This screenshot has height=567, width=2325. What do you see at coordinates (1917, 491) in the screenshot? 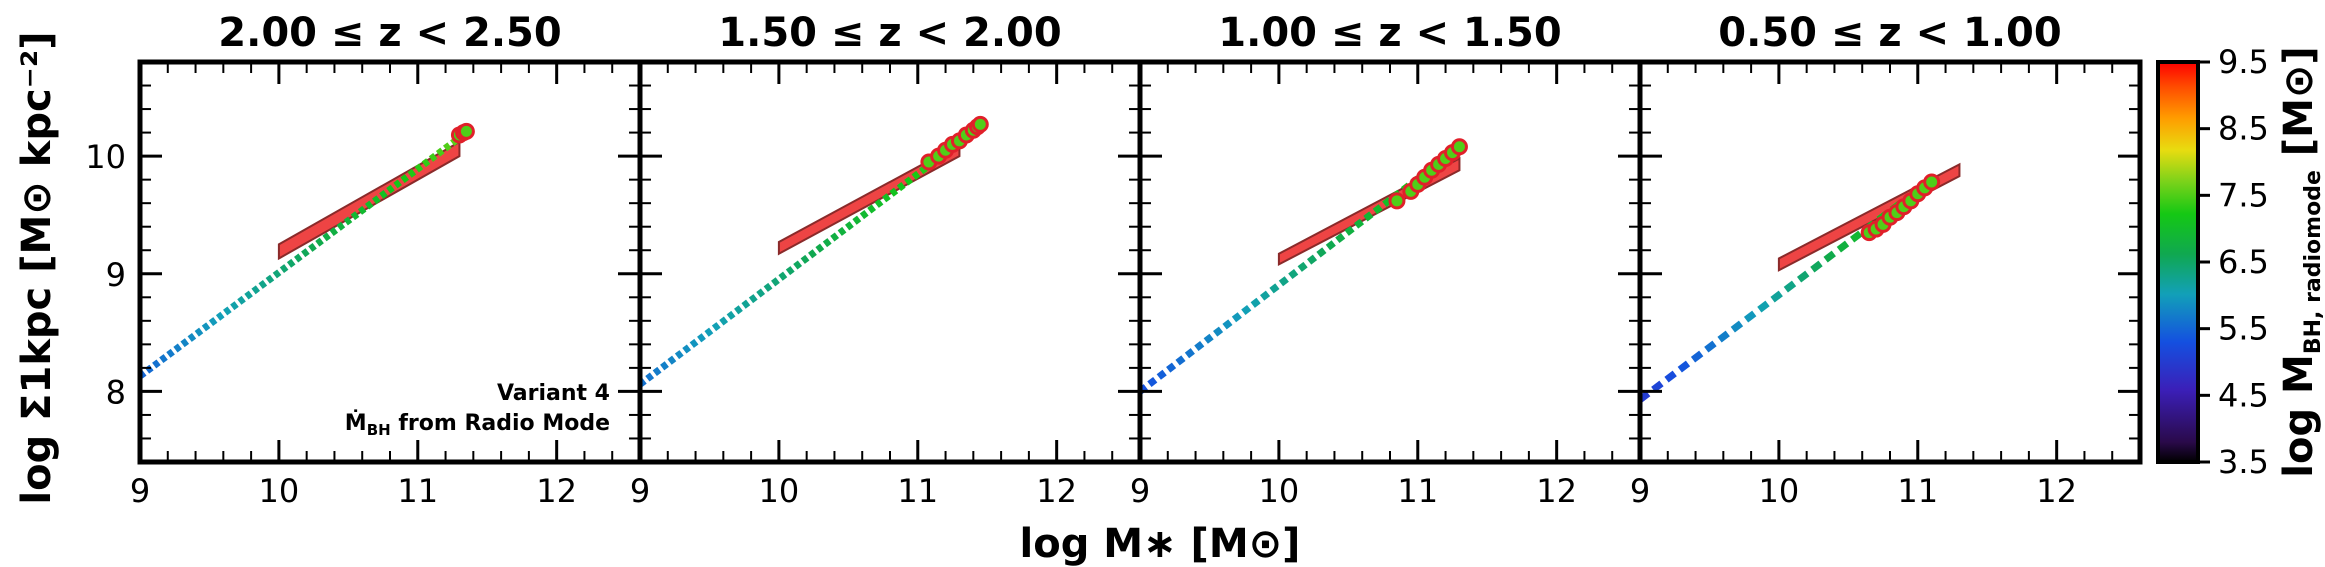
I see `x-tick-label: 11` at bounding box center [1917, 491].